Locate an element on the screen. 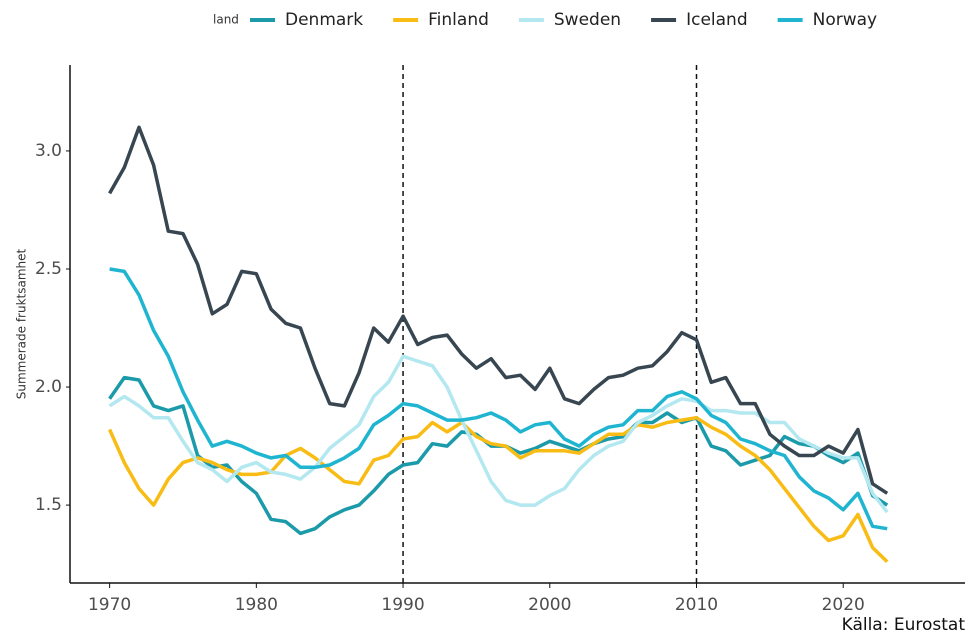 The height and width of the screenshot is (634, 971). legend-label: Finland is located at coordinates (458, 20).